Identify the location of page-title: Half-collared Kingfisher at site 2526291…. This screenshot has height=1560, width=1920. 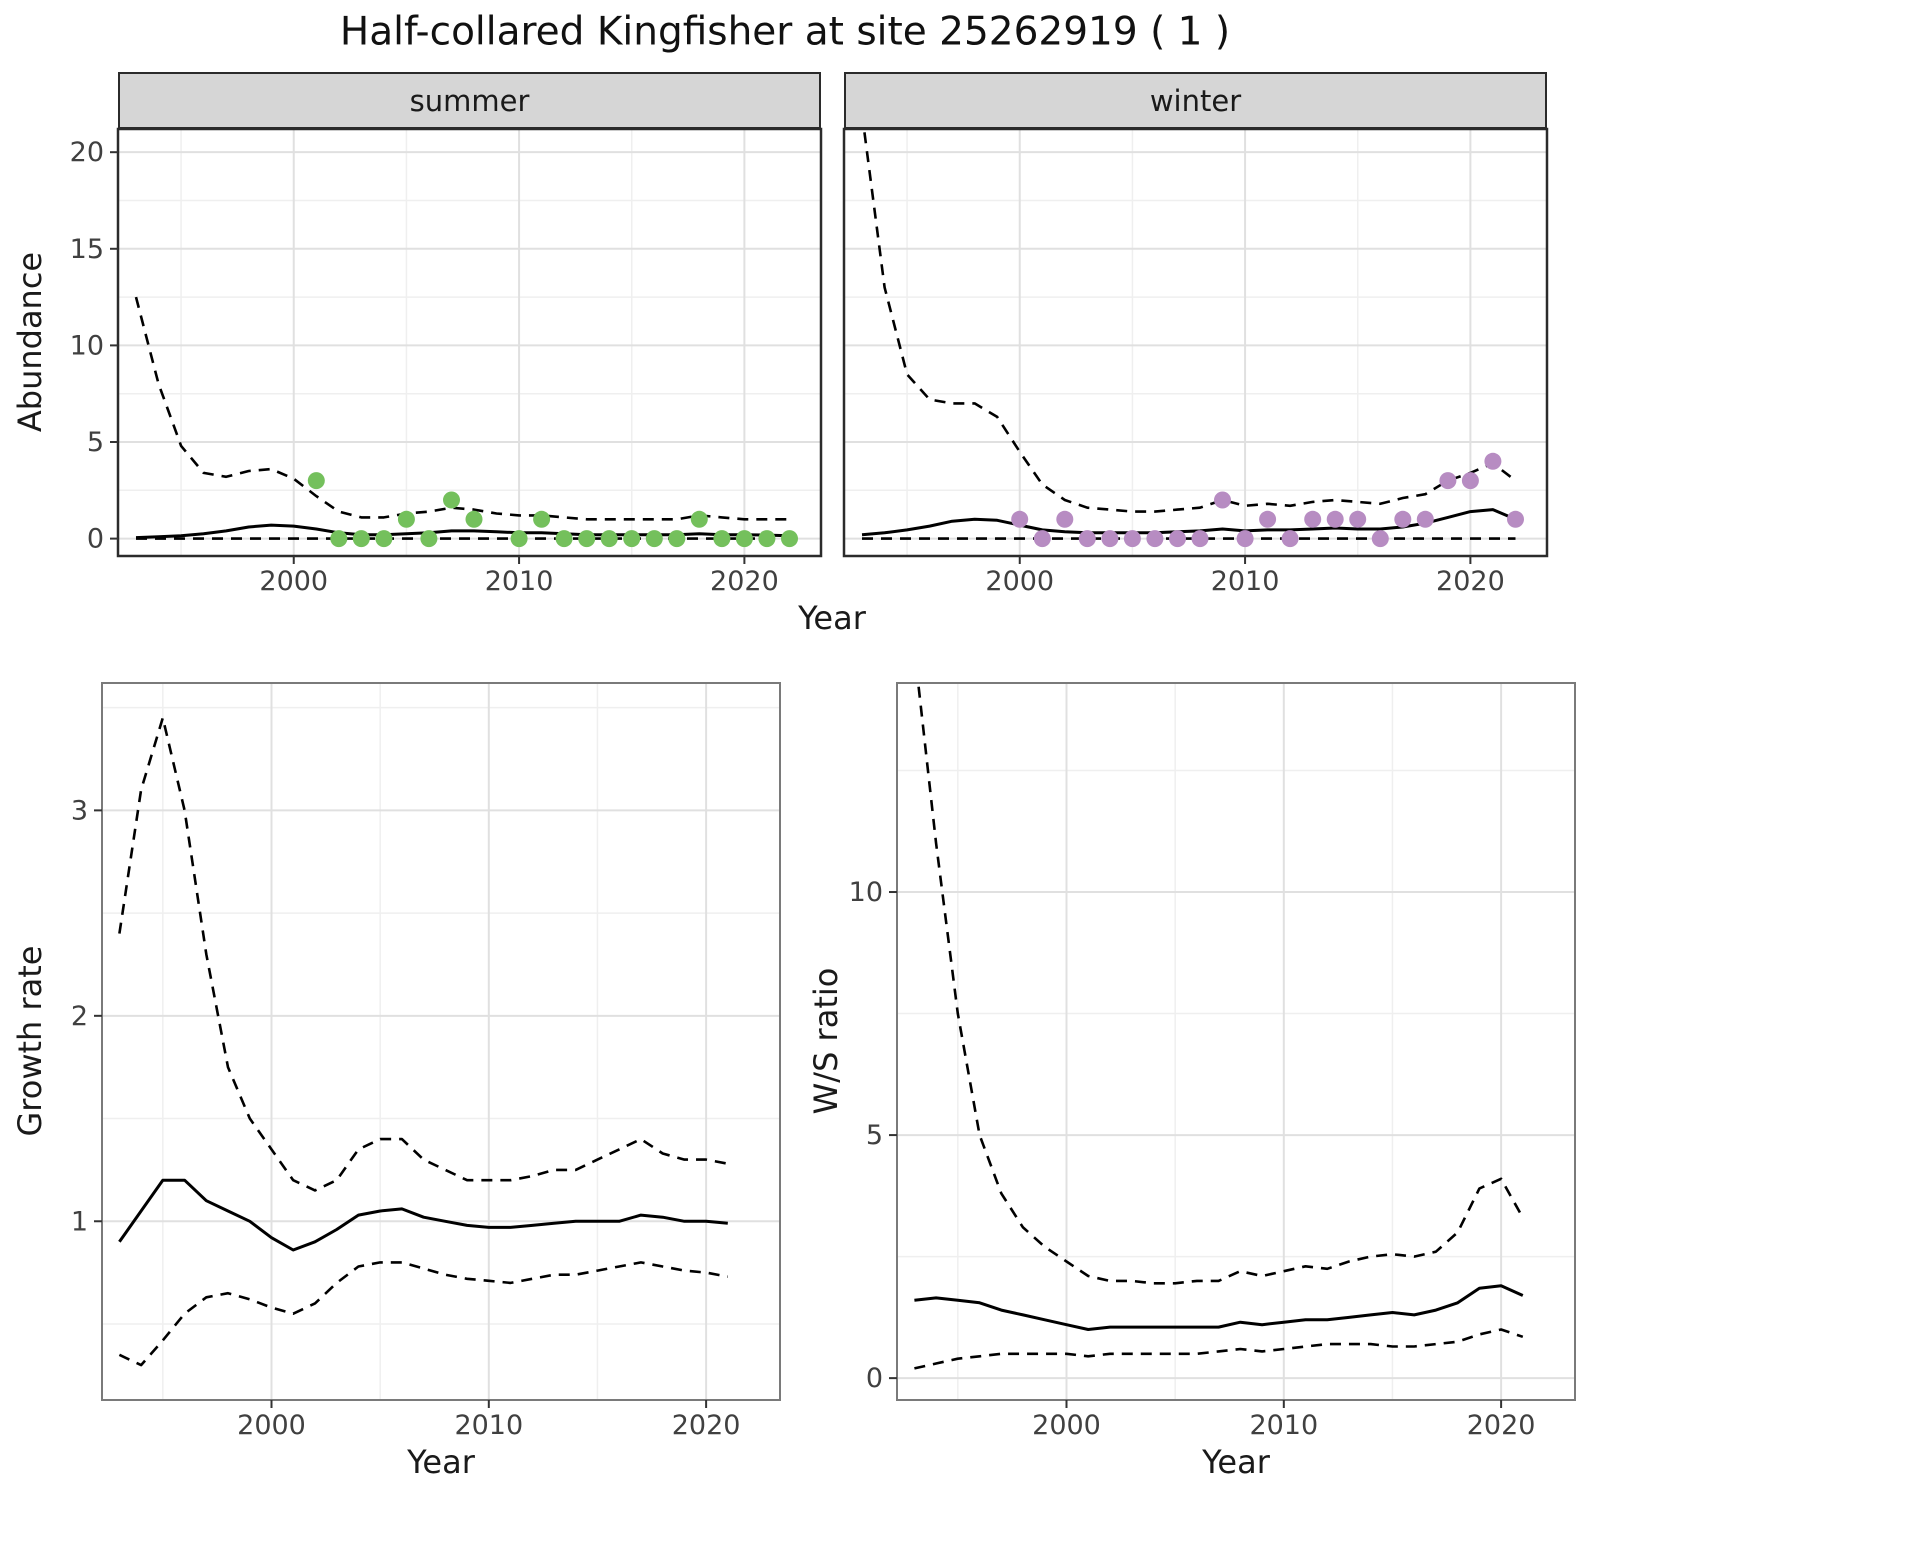
(785, 32).